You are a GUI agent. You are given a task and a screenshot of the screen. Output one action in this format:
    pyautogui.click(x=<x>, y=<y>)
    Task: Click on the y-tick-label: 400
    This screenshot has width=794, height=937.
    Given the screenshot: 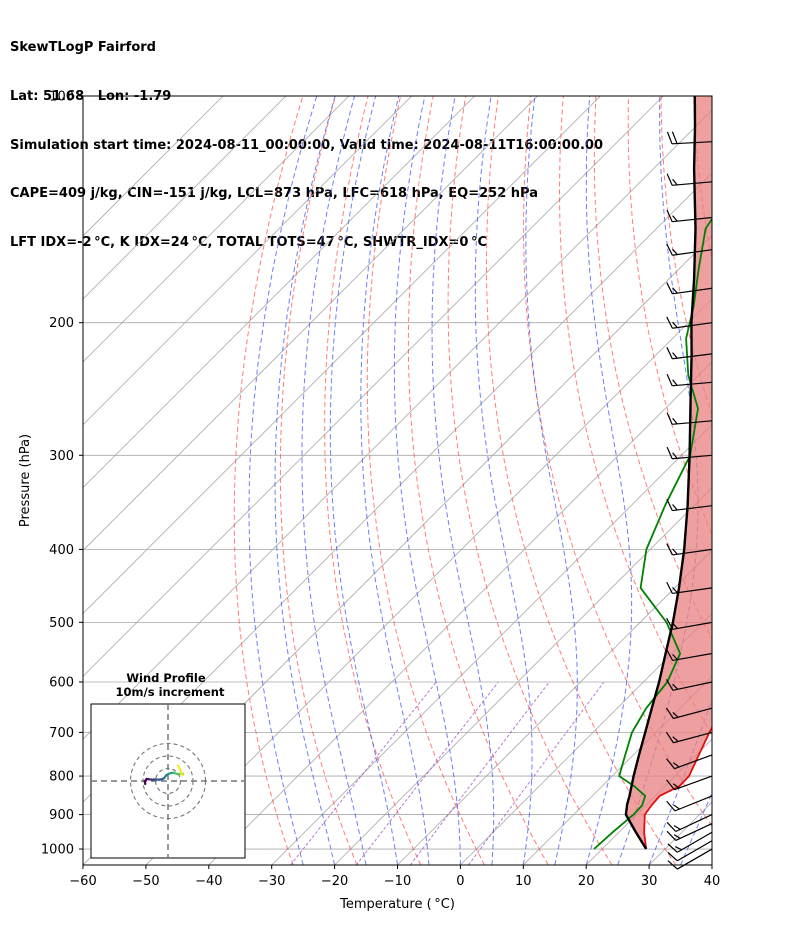 What is the action you would take?
    pyautogui.click(x=61, y=550)
    